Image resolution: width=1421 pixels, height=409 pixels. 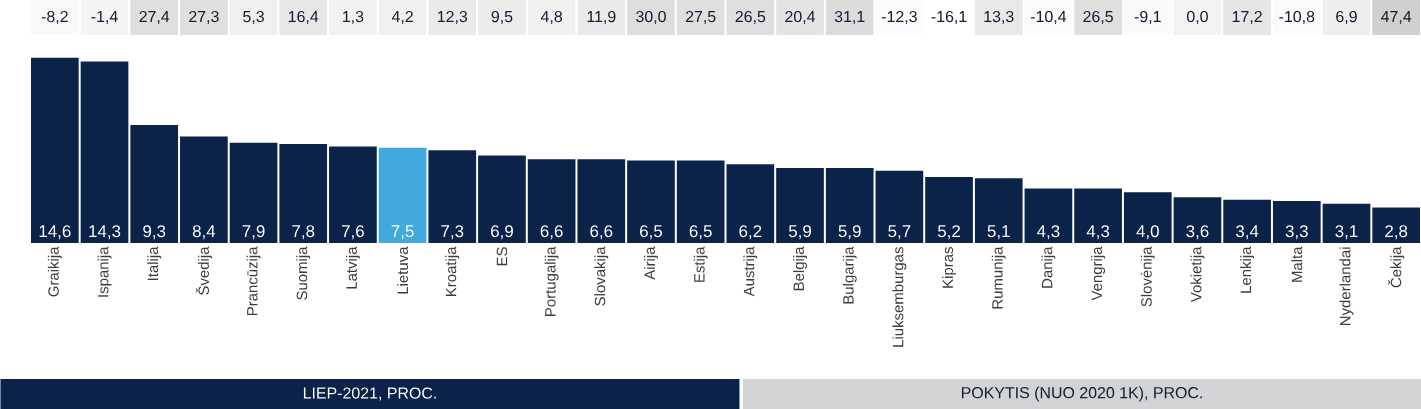 I want to click on x-tick-label: Rumunija, so click(x=998, y=277).